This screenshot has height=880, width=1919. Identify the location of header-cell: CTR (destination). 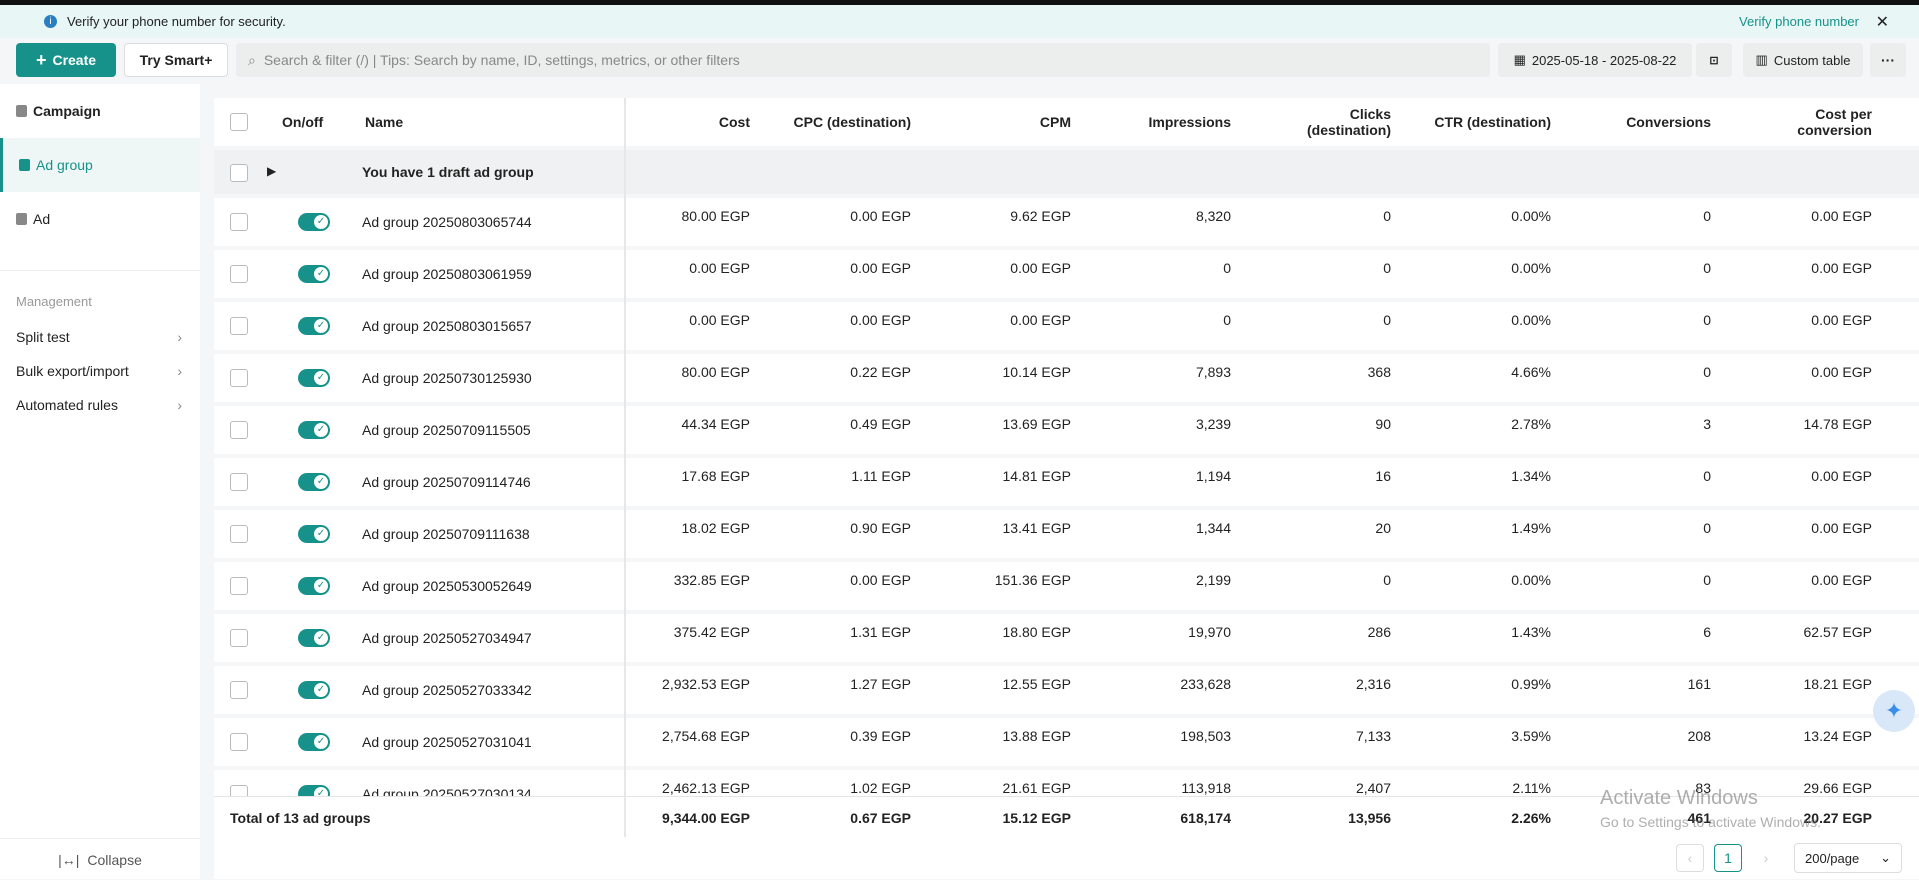
(1492, 122).